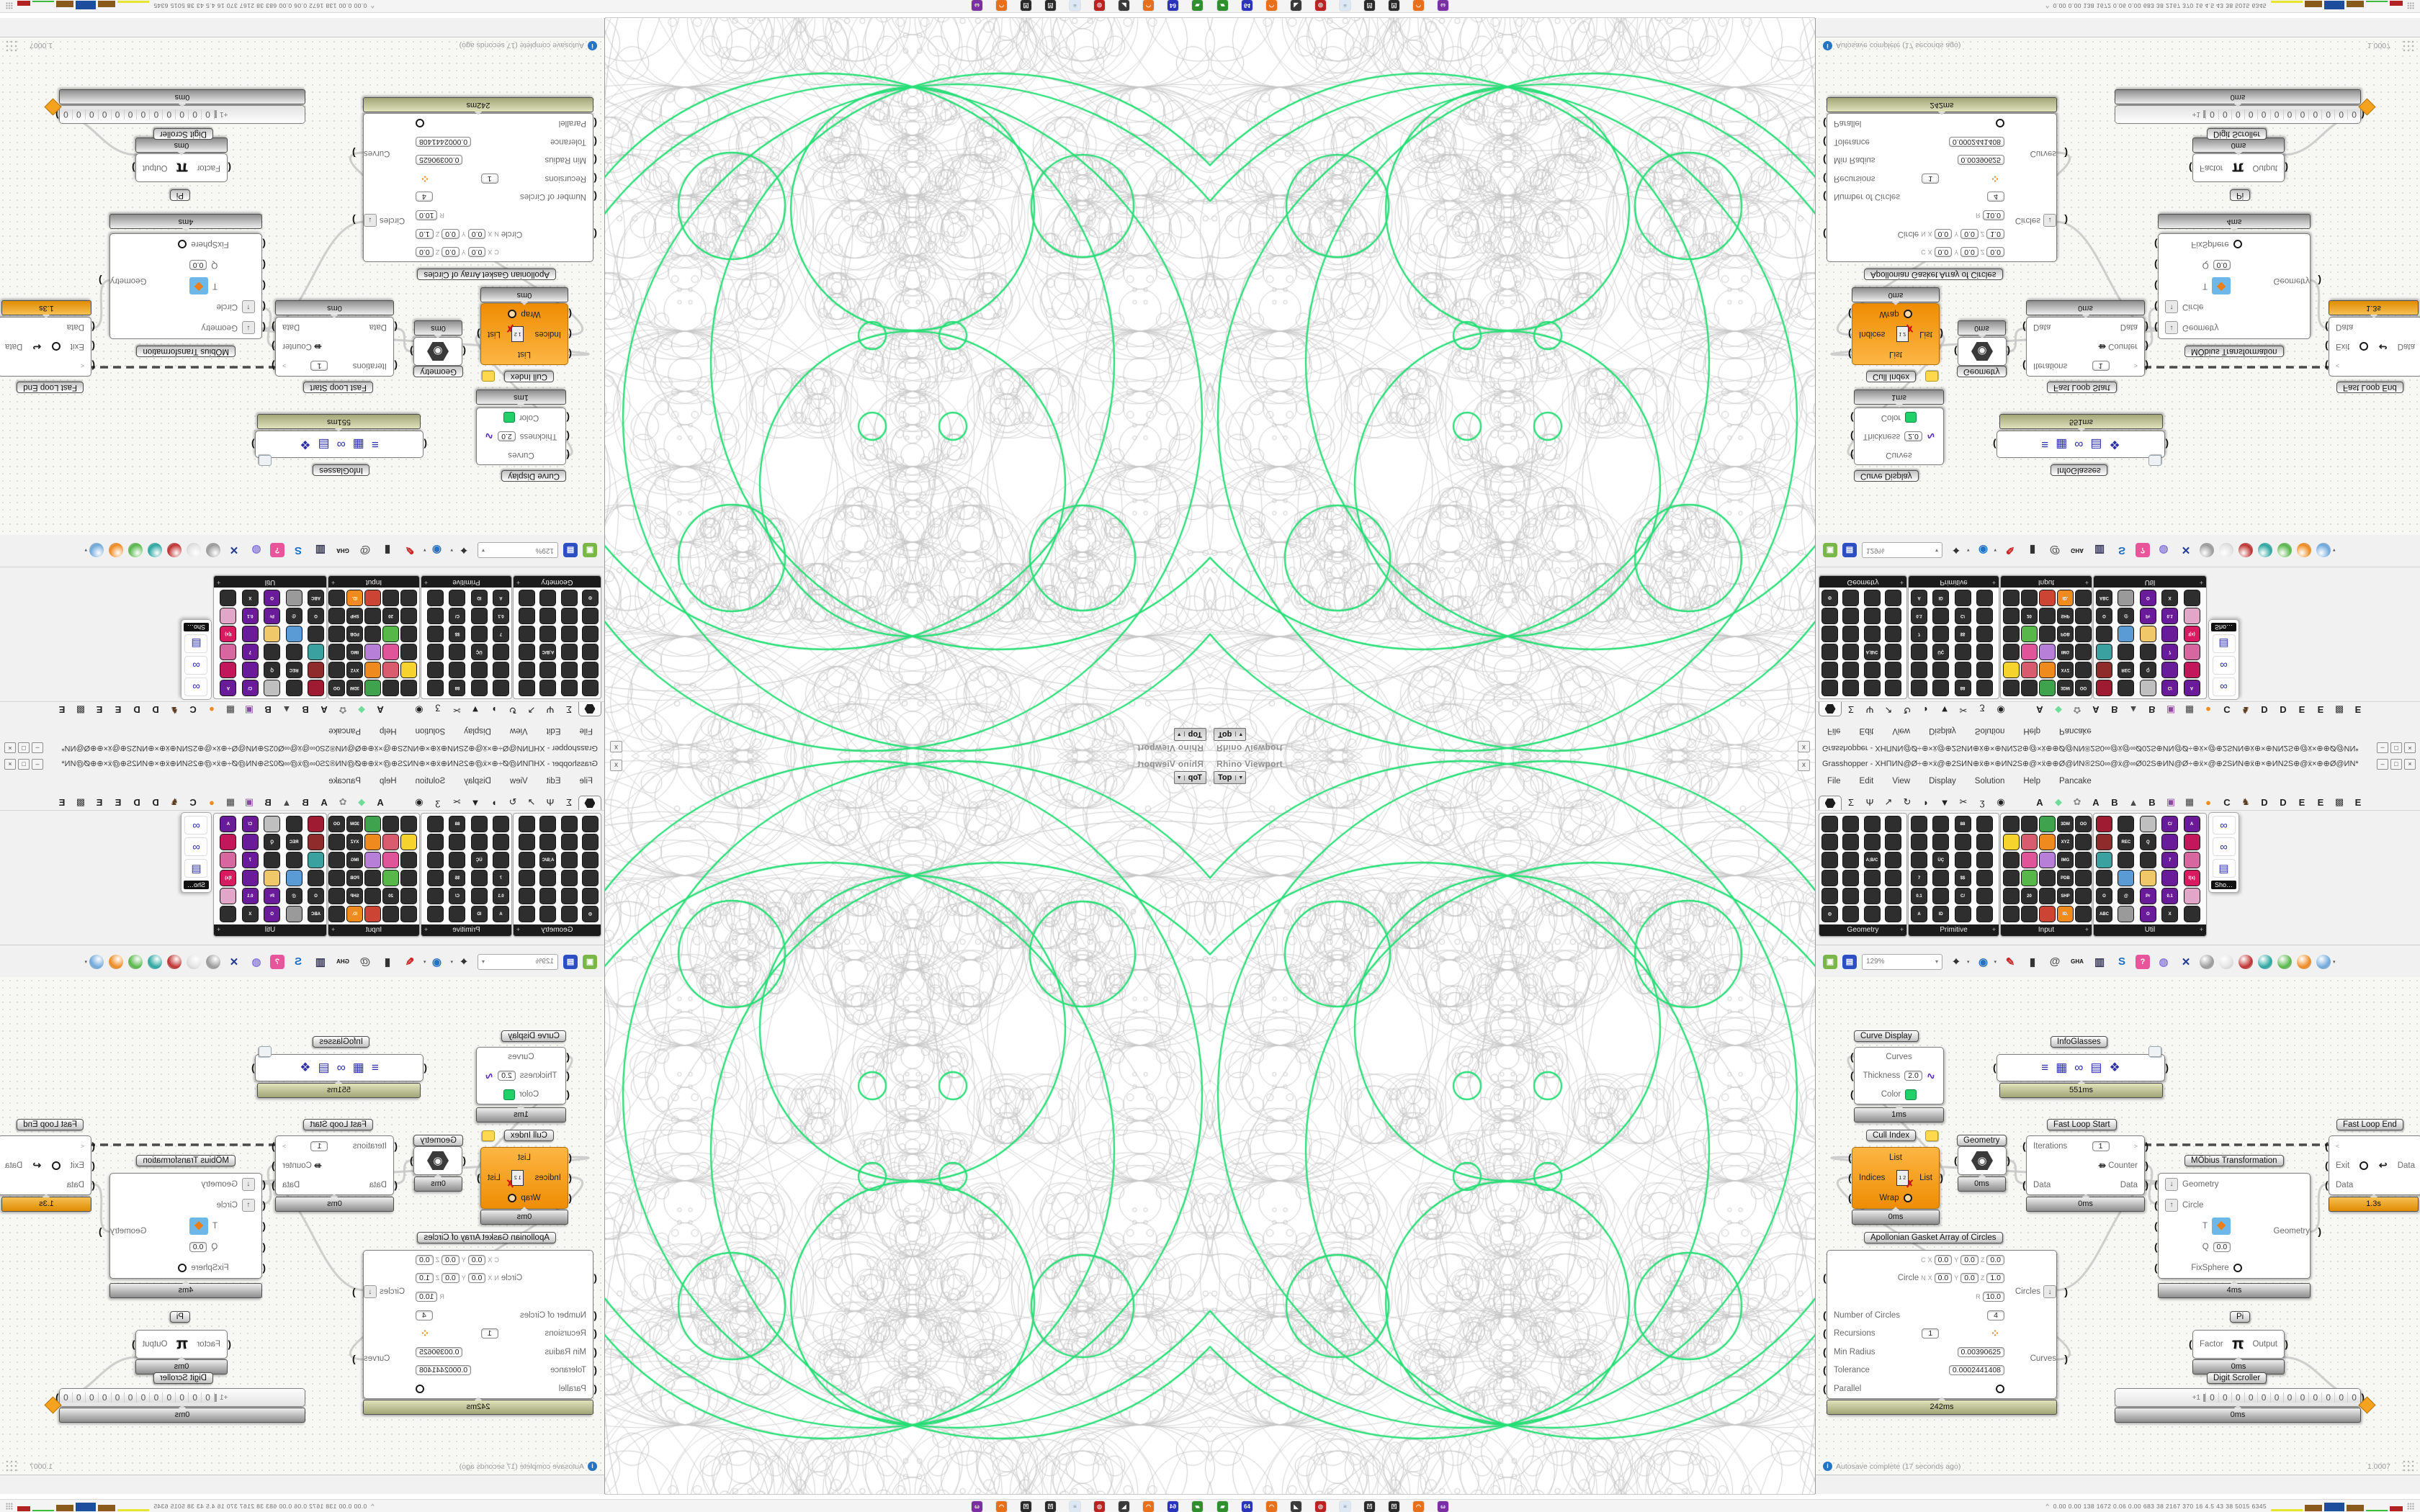  What do you see at coordinates (2065, 842) in the screenshot?
I see `component-icon: XYZ` at bounding box center [2065, 842].